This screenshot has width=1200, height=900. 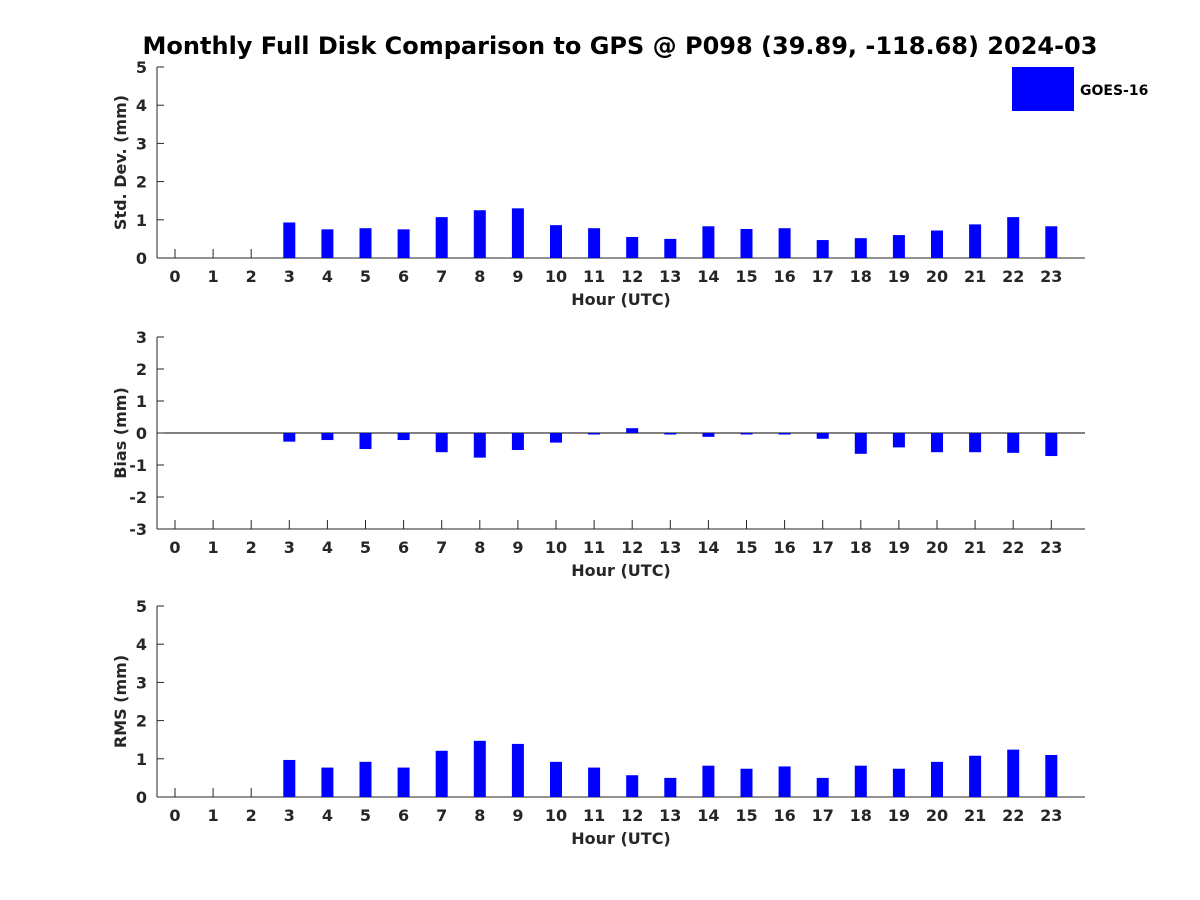 I want to click on legend: GOES-16, so click(x=1080, y=89).